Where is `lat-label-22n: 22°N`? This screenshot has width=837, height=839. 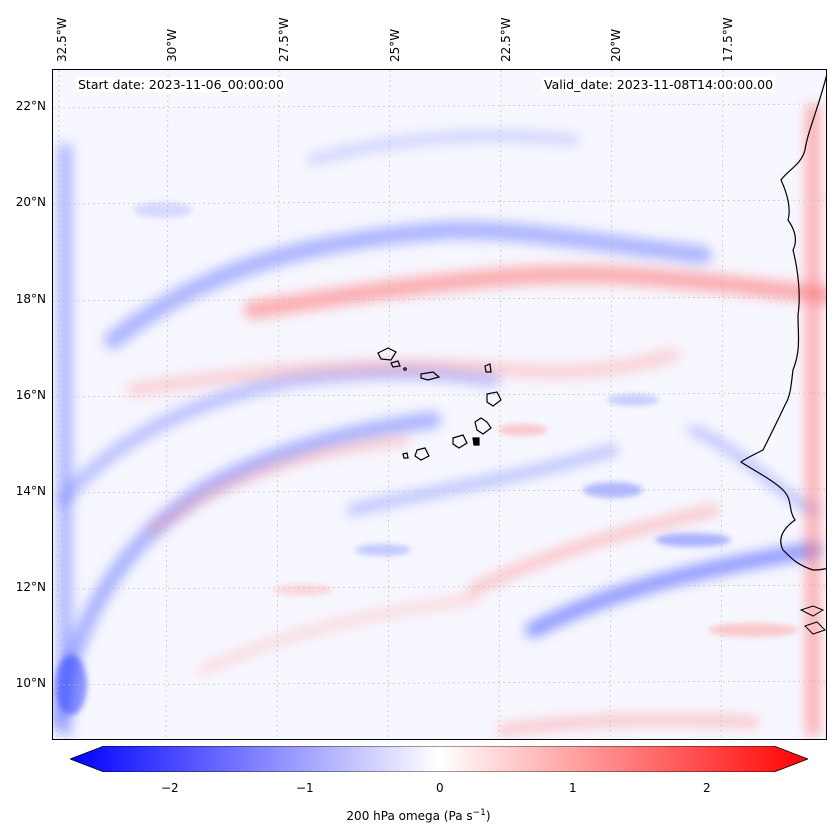
lat-label-22n: 22°N is located at coordinates (30, 106).